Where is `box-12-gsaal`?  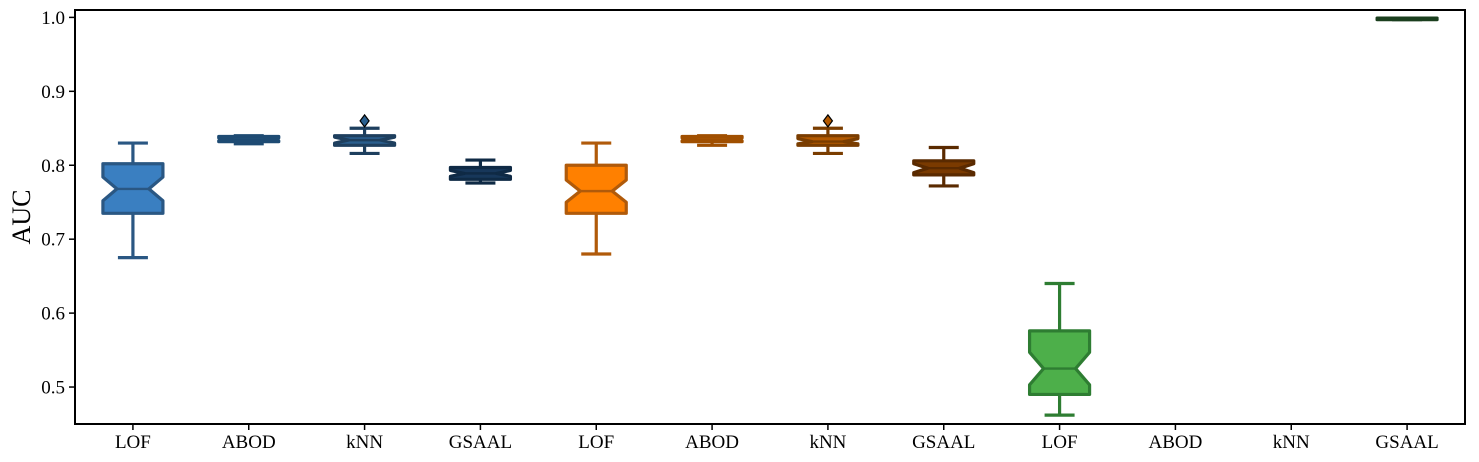 box-12-gsaal is located at coordinates (1407, 19).